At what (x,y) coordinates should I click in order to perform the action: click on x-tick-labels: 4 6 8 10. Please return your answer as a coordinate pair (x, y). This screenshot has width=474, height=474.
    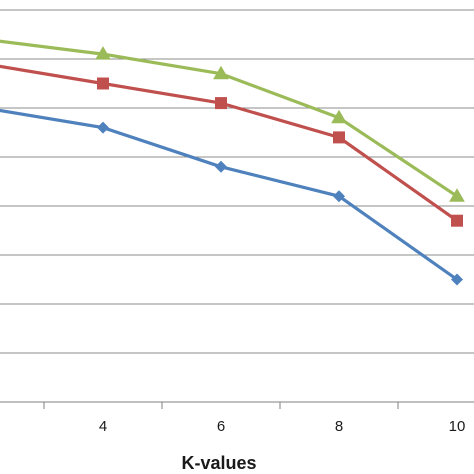
    Looking at the image, I should click on (282, 426).